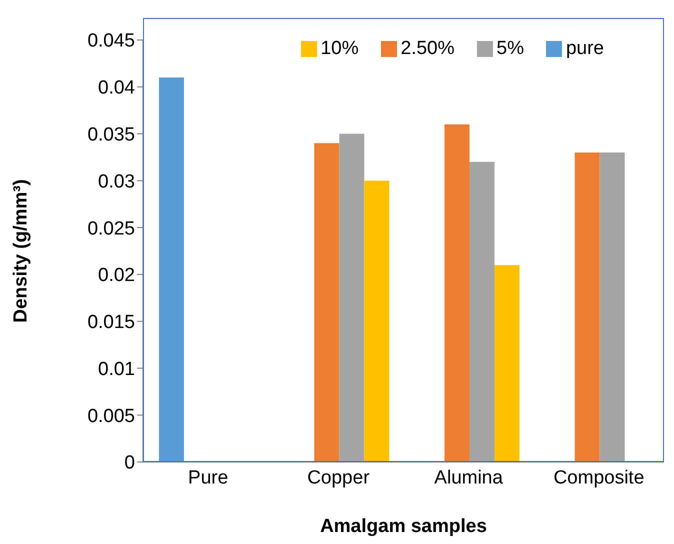  Describe the element at coordinates (116, 369) in the screenshot. I see `y-tick-label: 0.01` at that location.